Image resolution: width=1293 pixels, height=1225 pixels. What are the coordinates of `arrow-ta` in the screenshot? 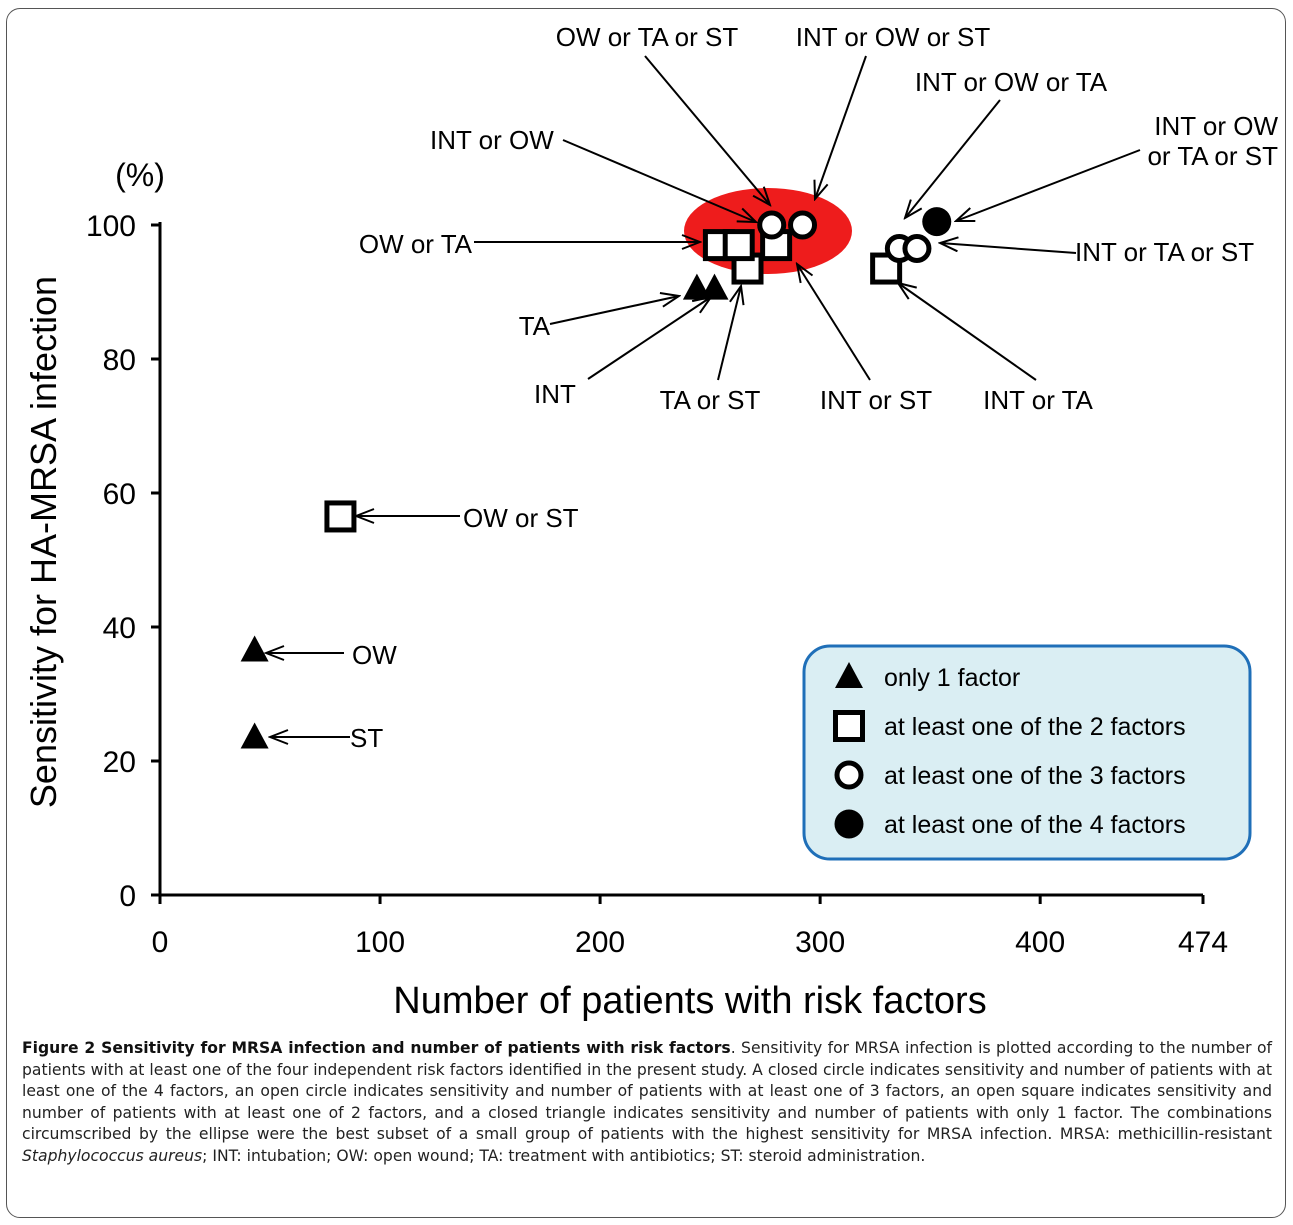 It's located at (614, 310).